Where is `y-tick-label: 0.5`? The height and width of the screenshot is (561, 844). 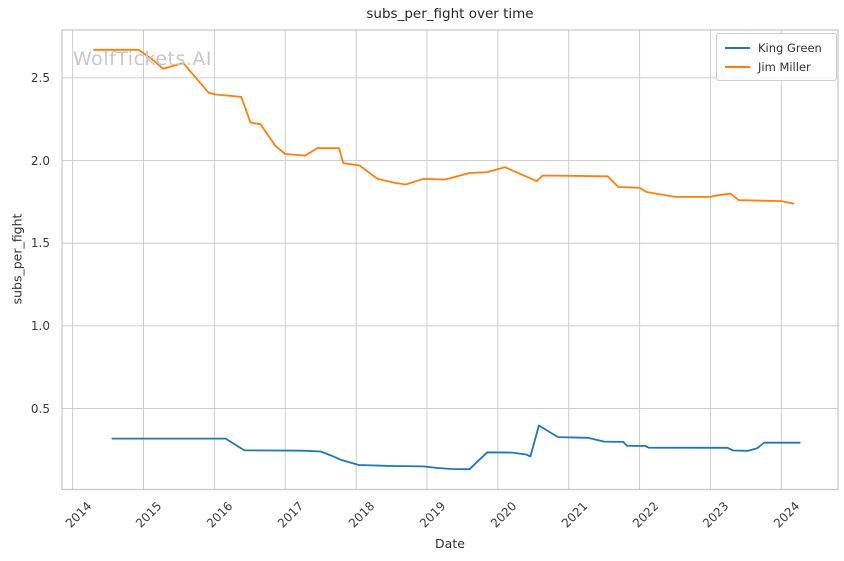
y-tick-label: 0.5 is located at coordinates (40, 408).